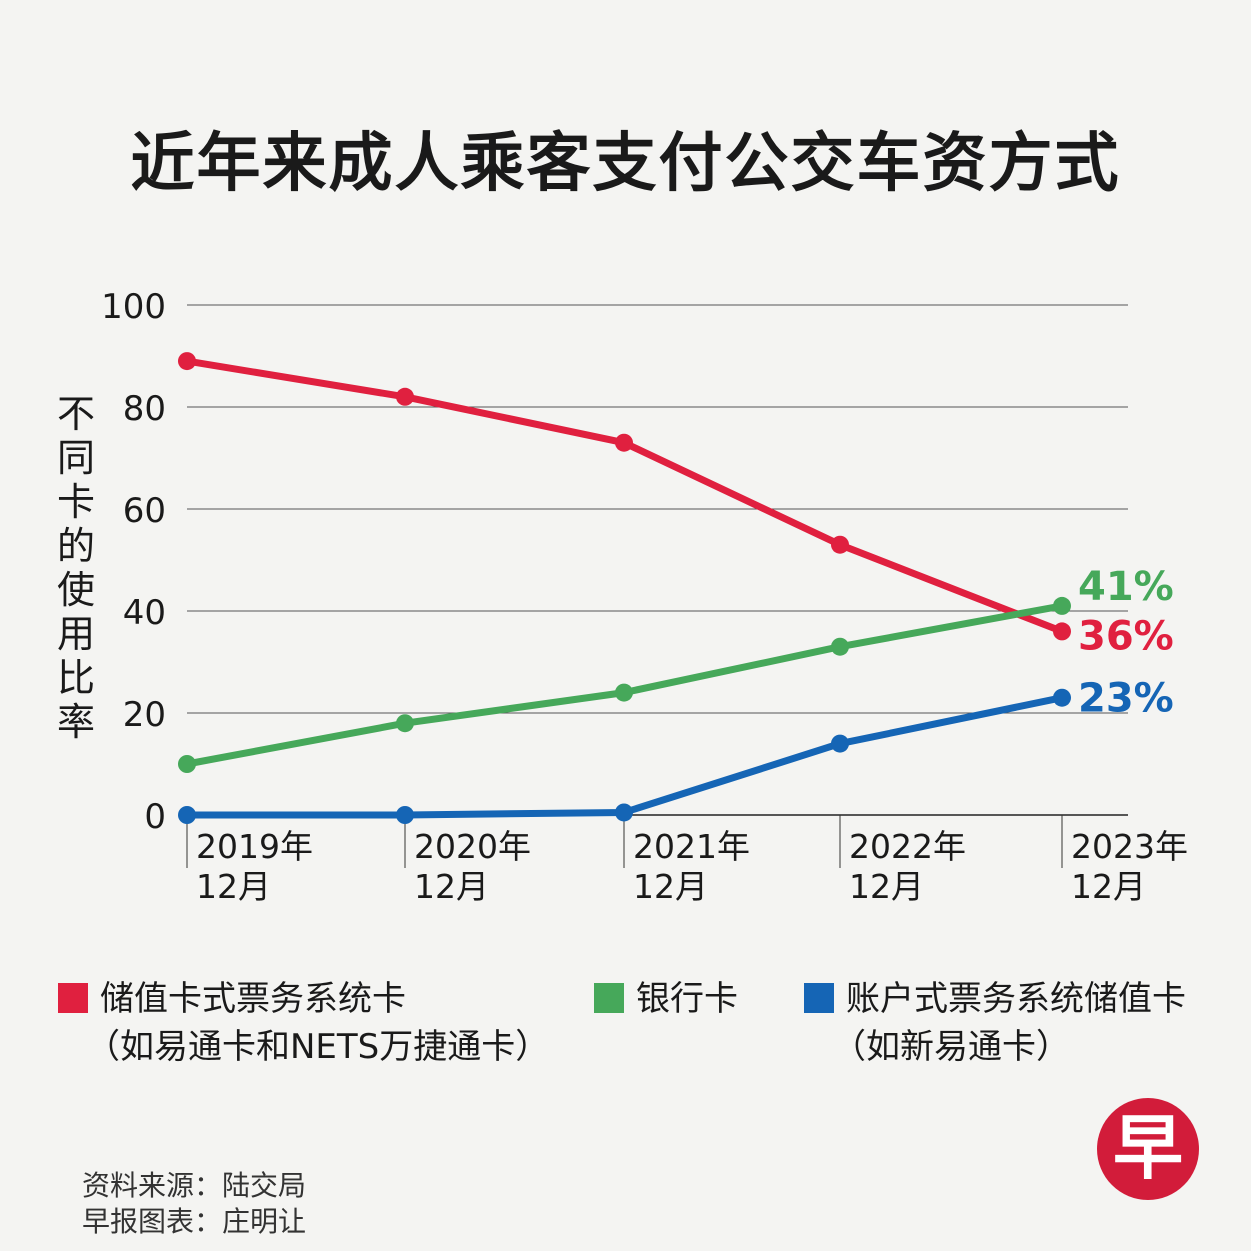 The height and width of the screenshot is (1251, 1251). I want to click on y-tick-label: 100, so click(133, 307).